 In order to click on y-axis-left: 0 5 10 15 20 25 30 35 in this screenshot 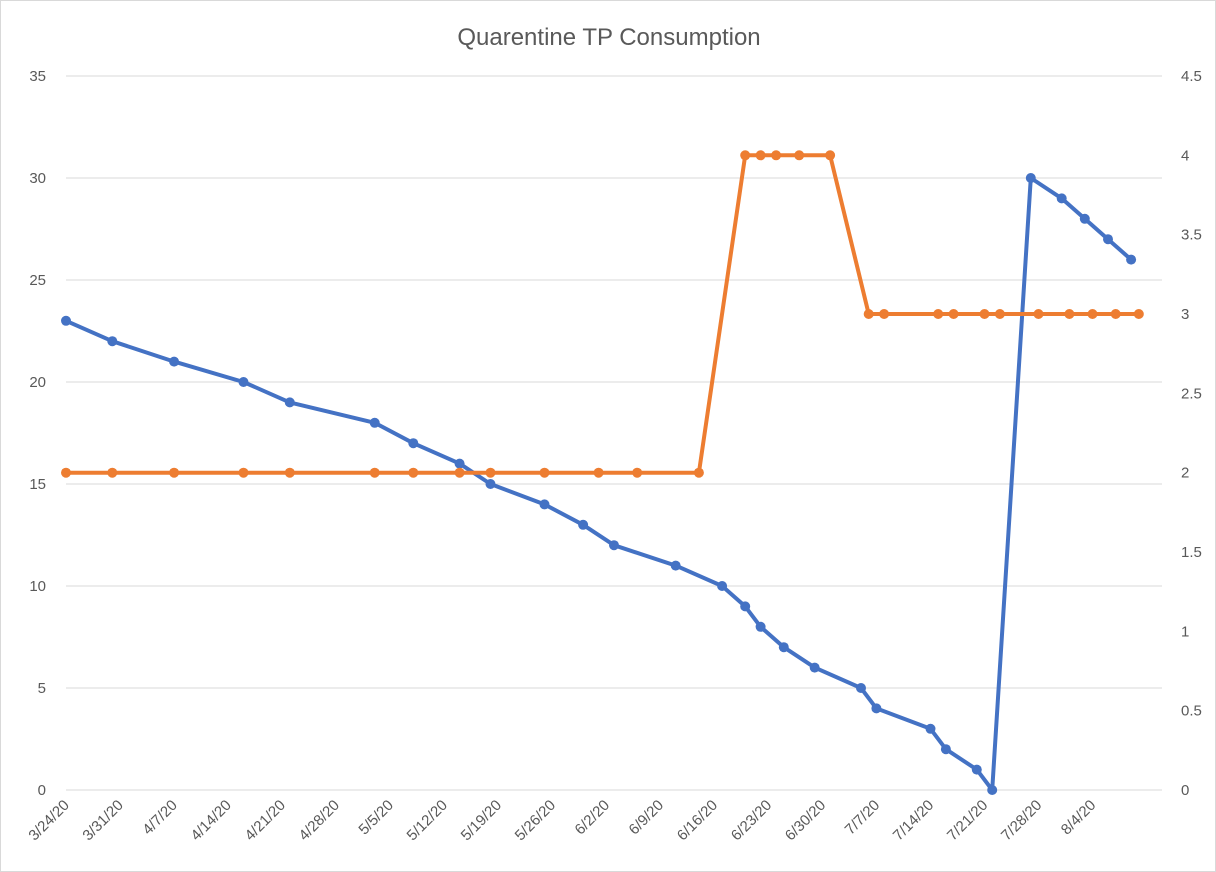, I will do `click(37, 433)`.